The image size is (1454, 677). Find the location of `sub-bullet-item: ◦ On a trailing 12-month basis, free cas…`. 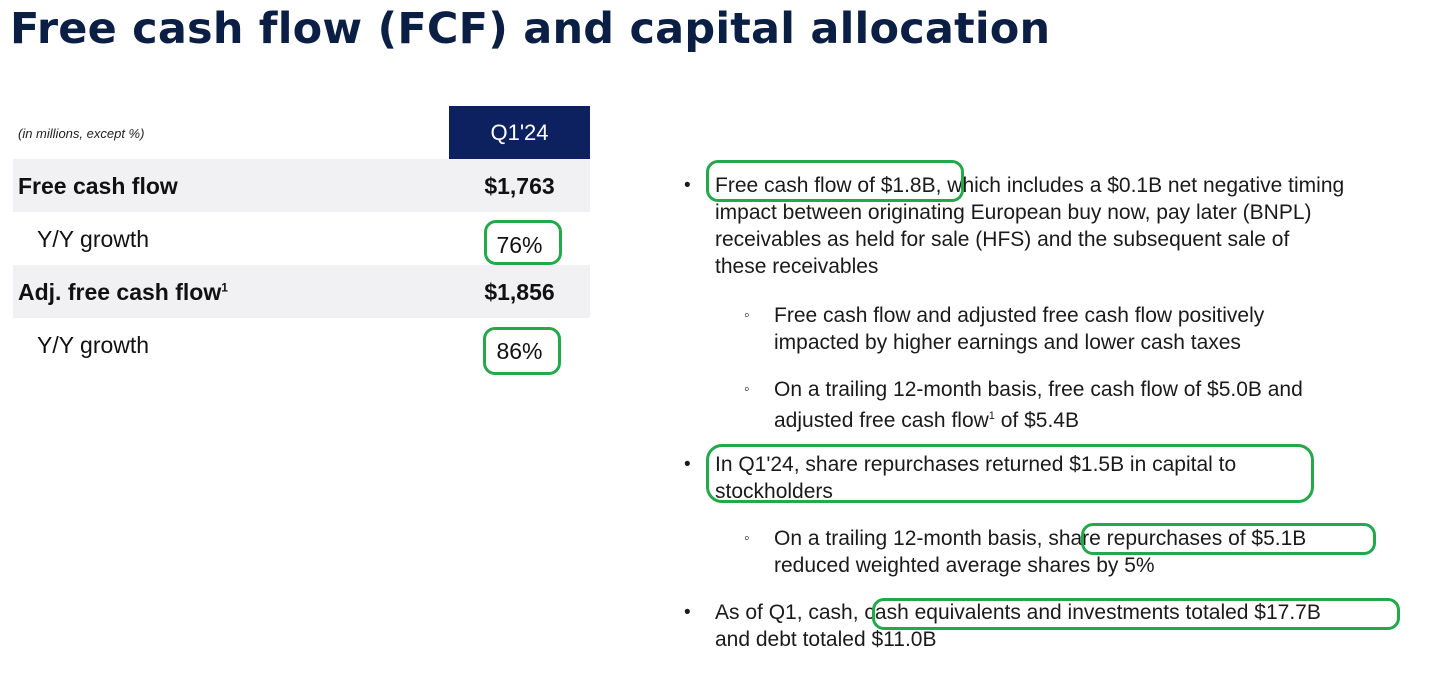

sub-bullet-item: ◦ On a trailing 12-month basis, free cas… is located at coordinates (1023, 405).